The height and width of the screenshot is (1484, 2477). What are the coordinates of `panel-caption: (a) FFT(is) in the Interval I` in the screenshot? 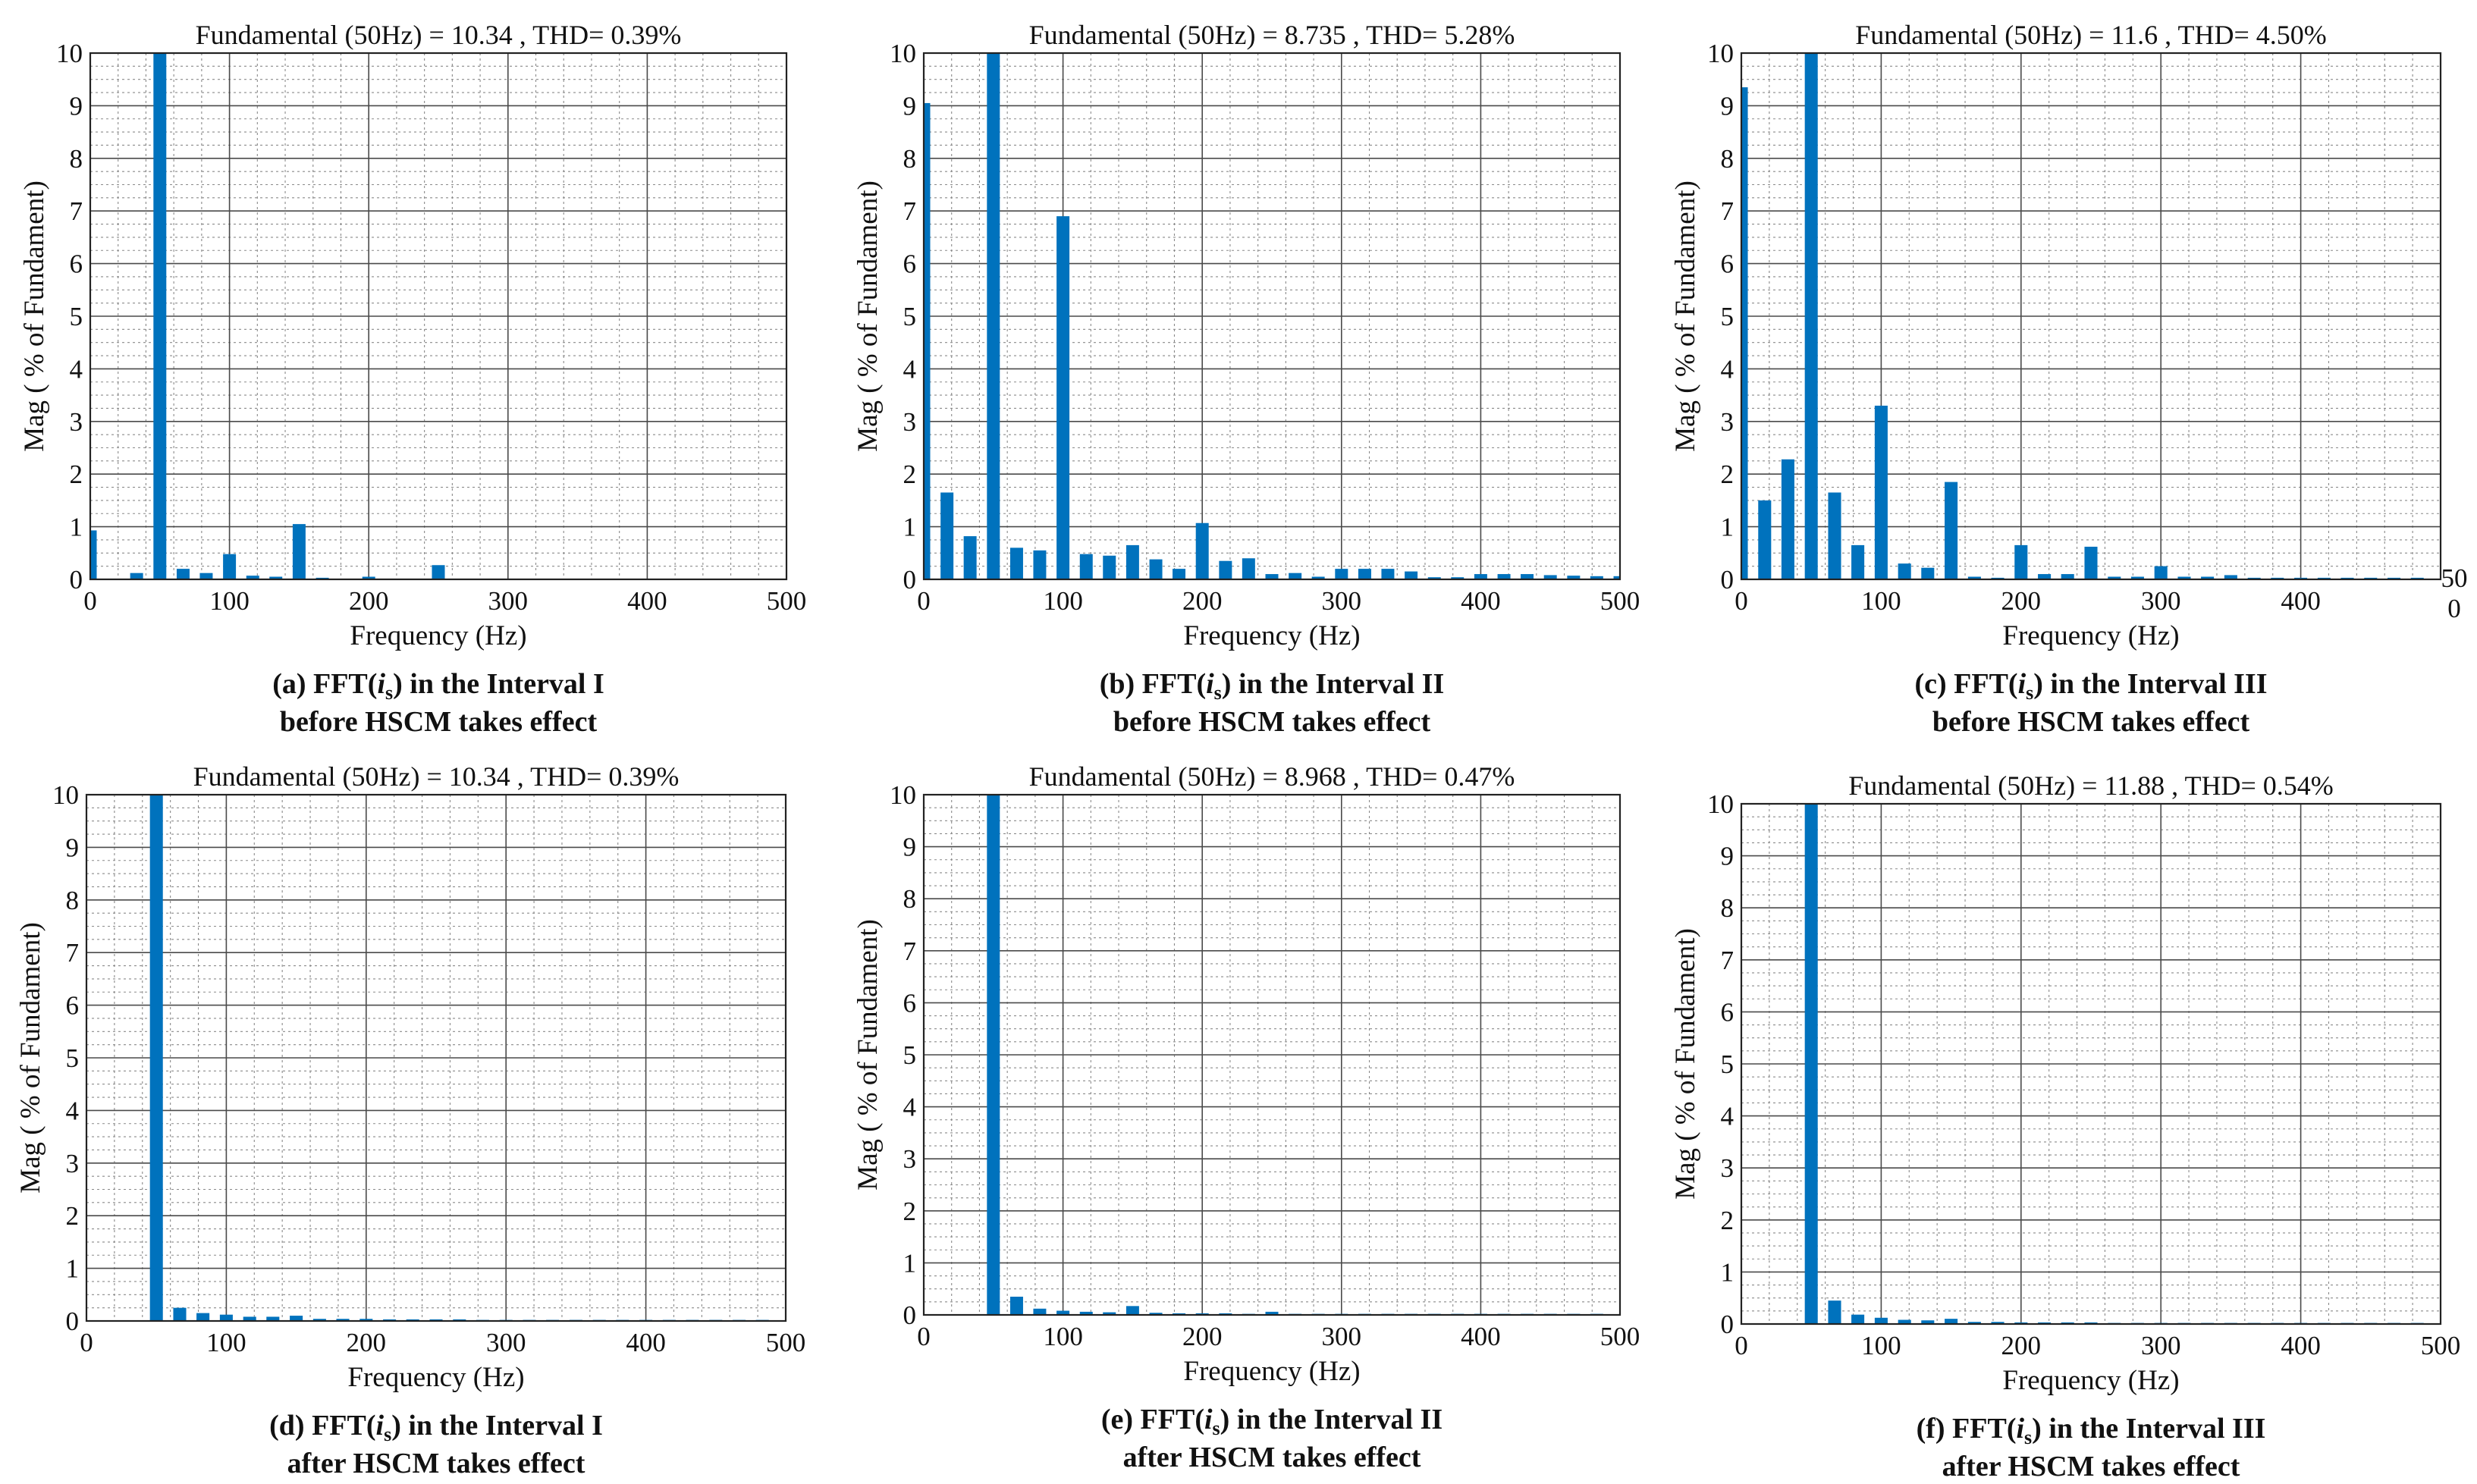 It's located at (438, 686).